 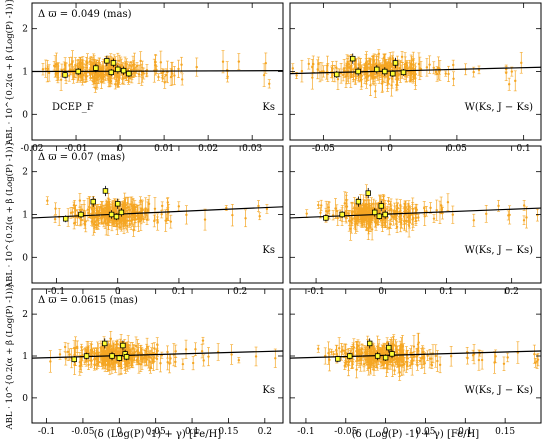 What do you see at coordinates (25, 258) in the screenshot?
I see `y-tick-label: 0` at bounding box center [25, 258].